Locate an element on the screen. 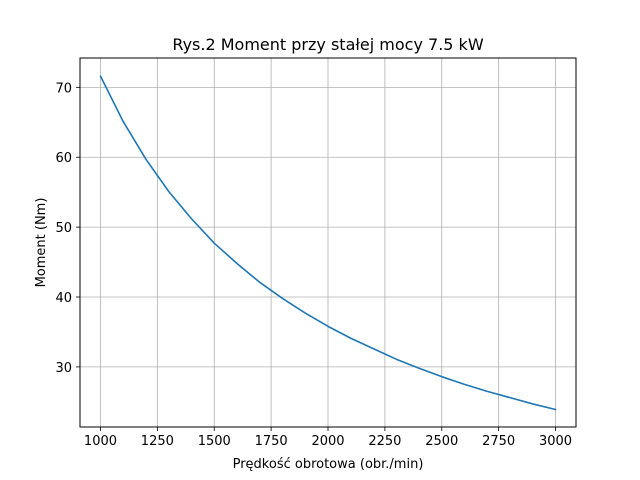 This screenshot has width=640, height=480. x-tick-label: 1250 is located at coordinates (157, 441).